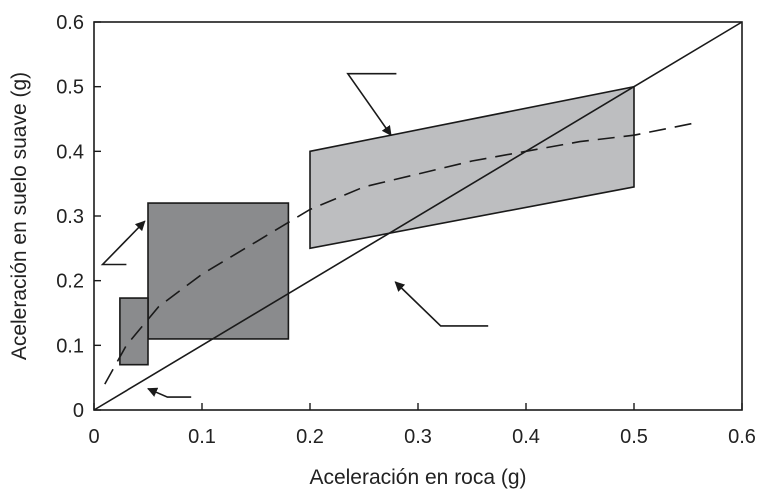  Describe the element at coordinates (134, 331) in the screenshot. I see `region-3-dark` at that location.